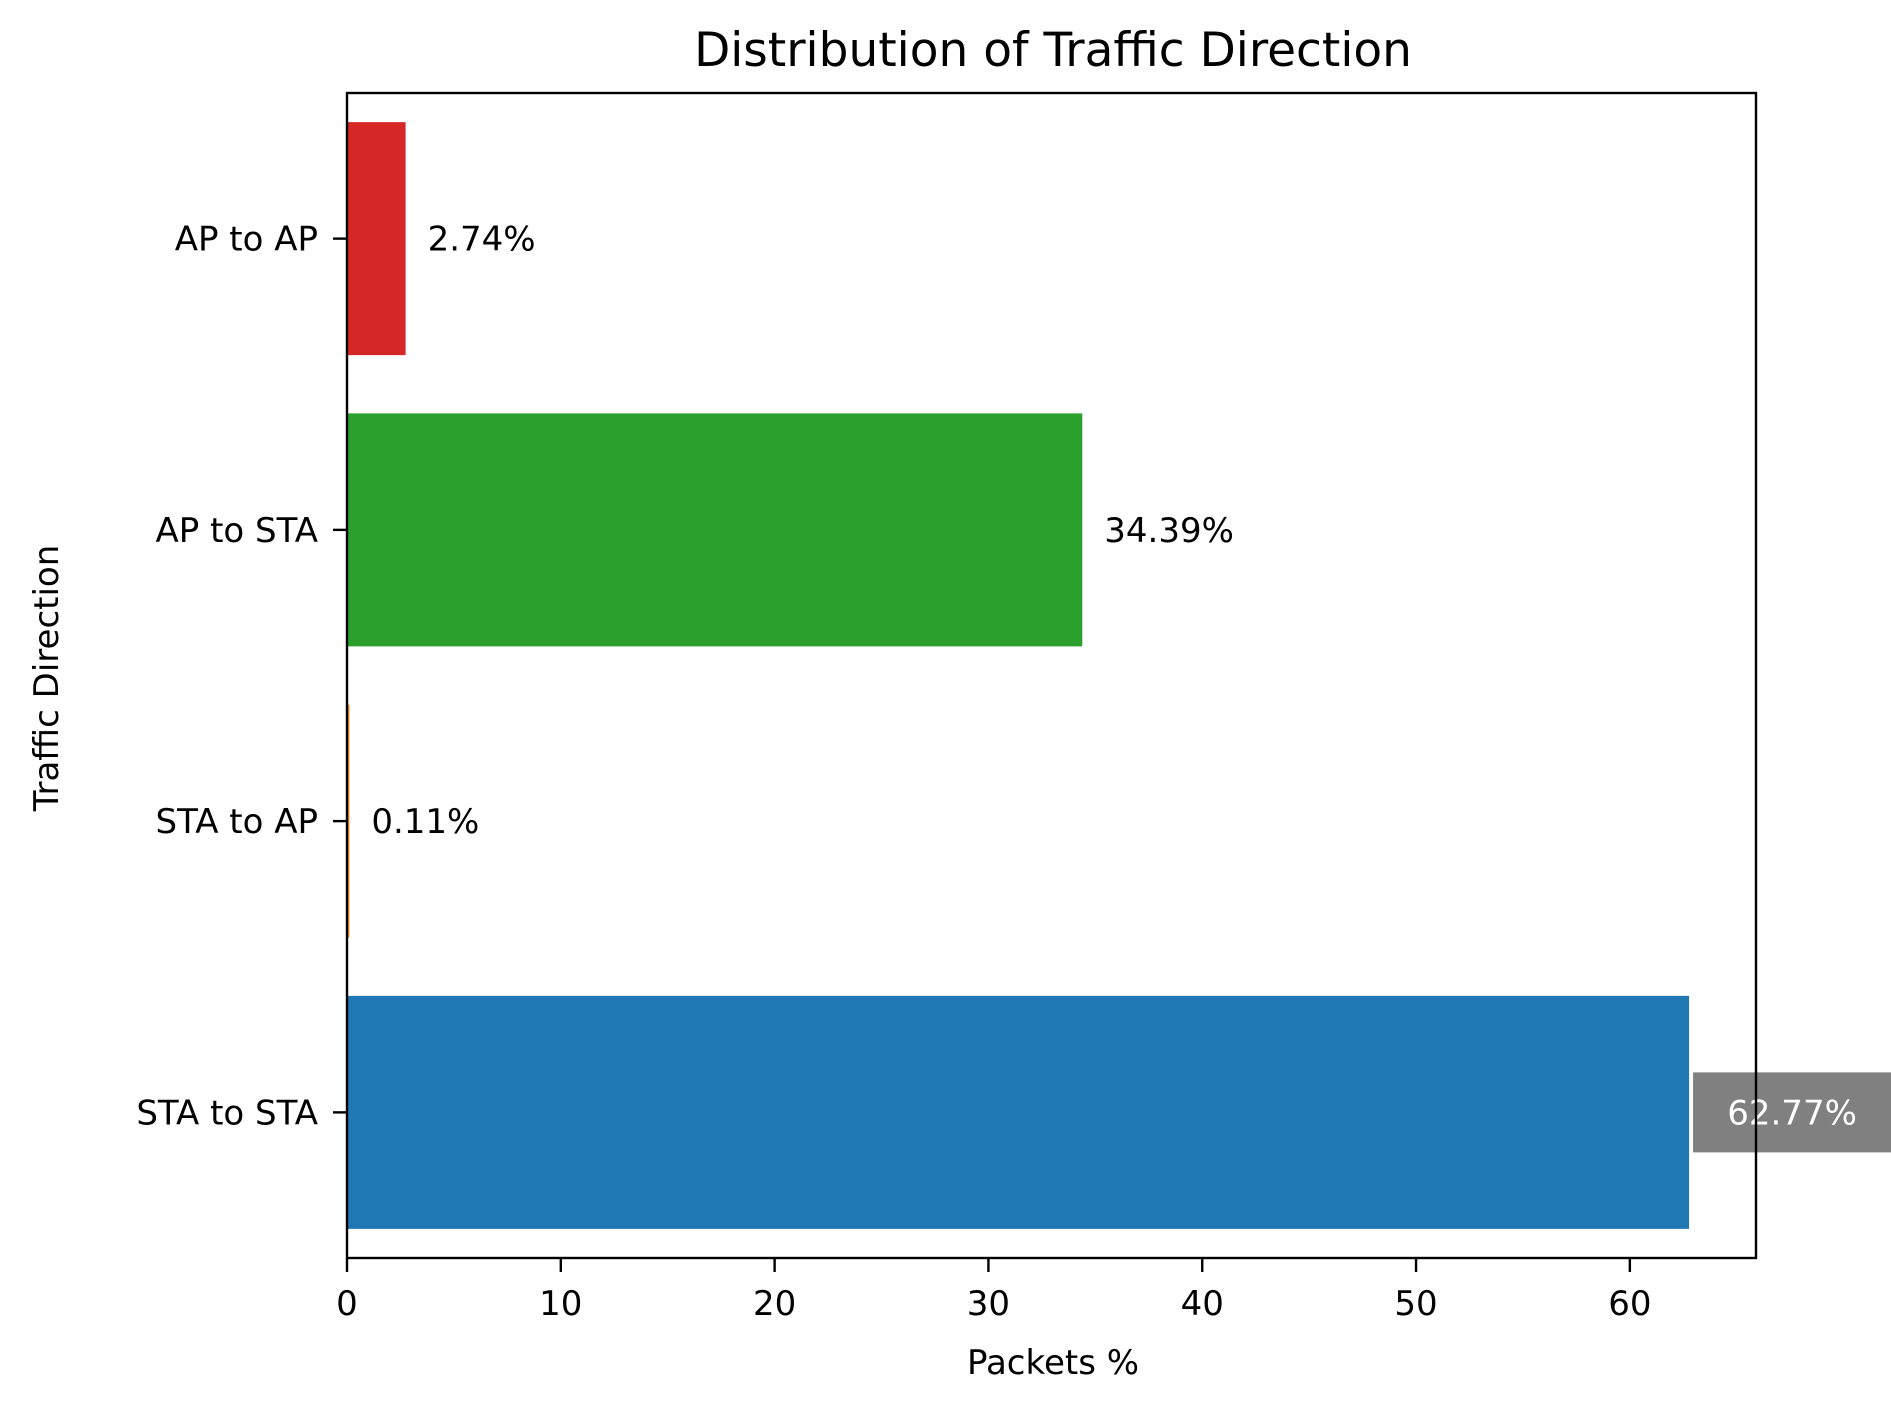 The height and width of the screenshot is (1408, 1891). Describe the element at coordinates (237, 531) in the screenshot. I see `y-tick-label-ap-to-sta: AP to STA` at that location.